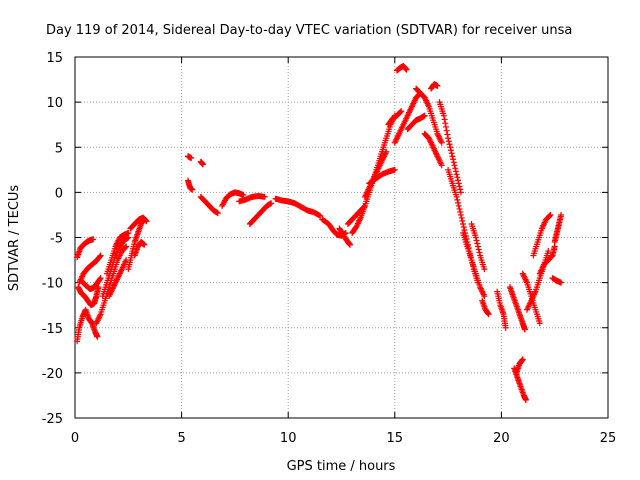 The width and height of the screenshot is (640, 480). I want to click on x-tick-label: 0, so click(75, 438).